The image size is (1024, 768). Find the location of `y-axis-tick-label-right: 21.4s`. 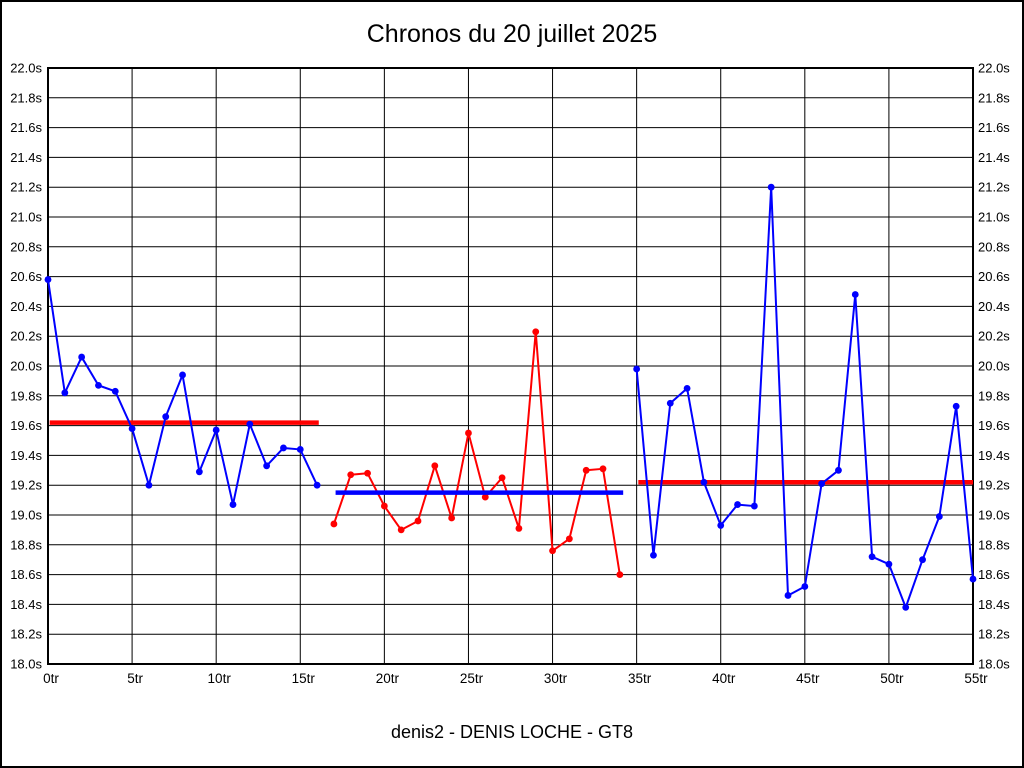

y-axis-tick-label-right: 21.4s is located at coordinates (994, 157).